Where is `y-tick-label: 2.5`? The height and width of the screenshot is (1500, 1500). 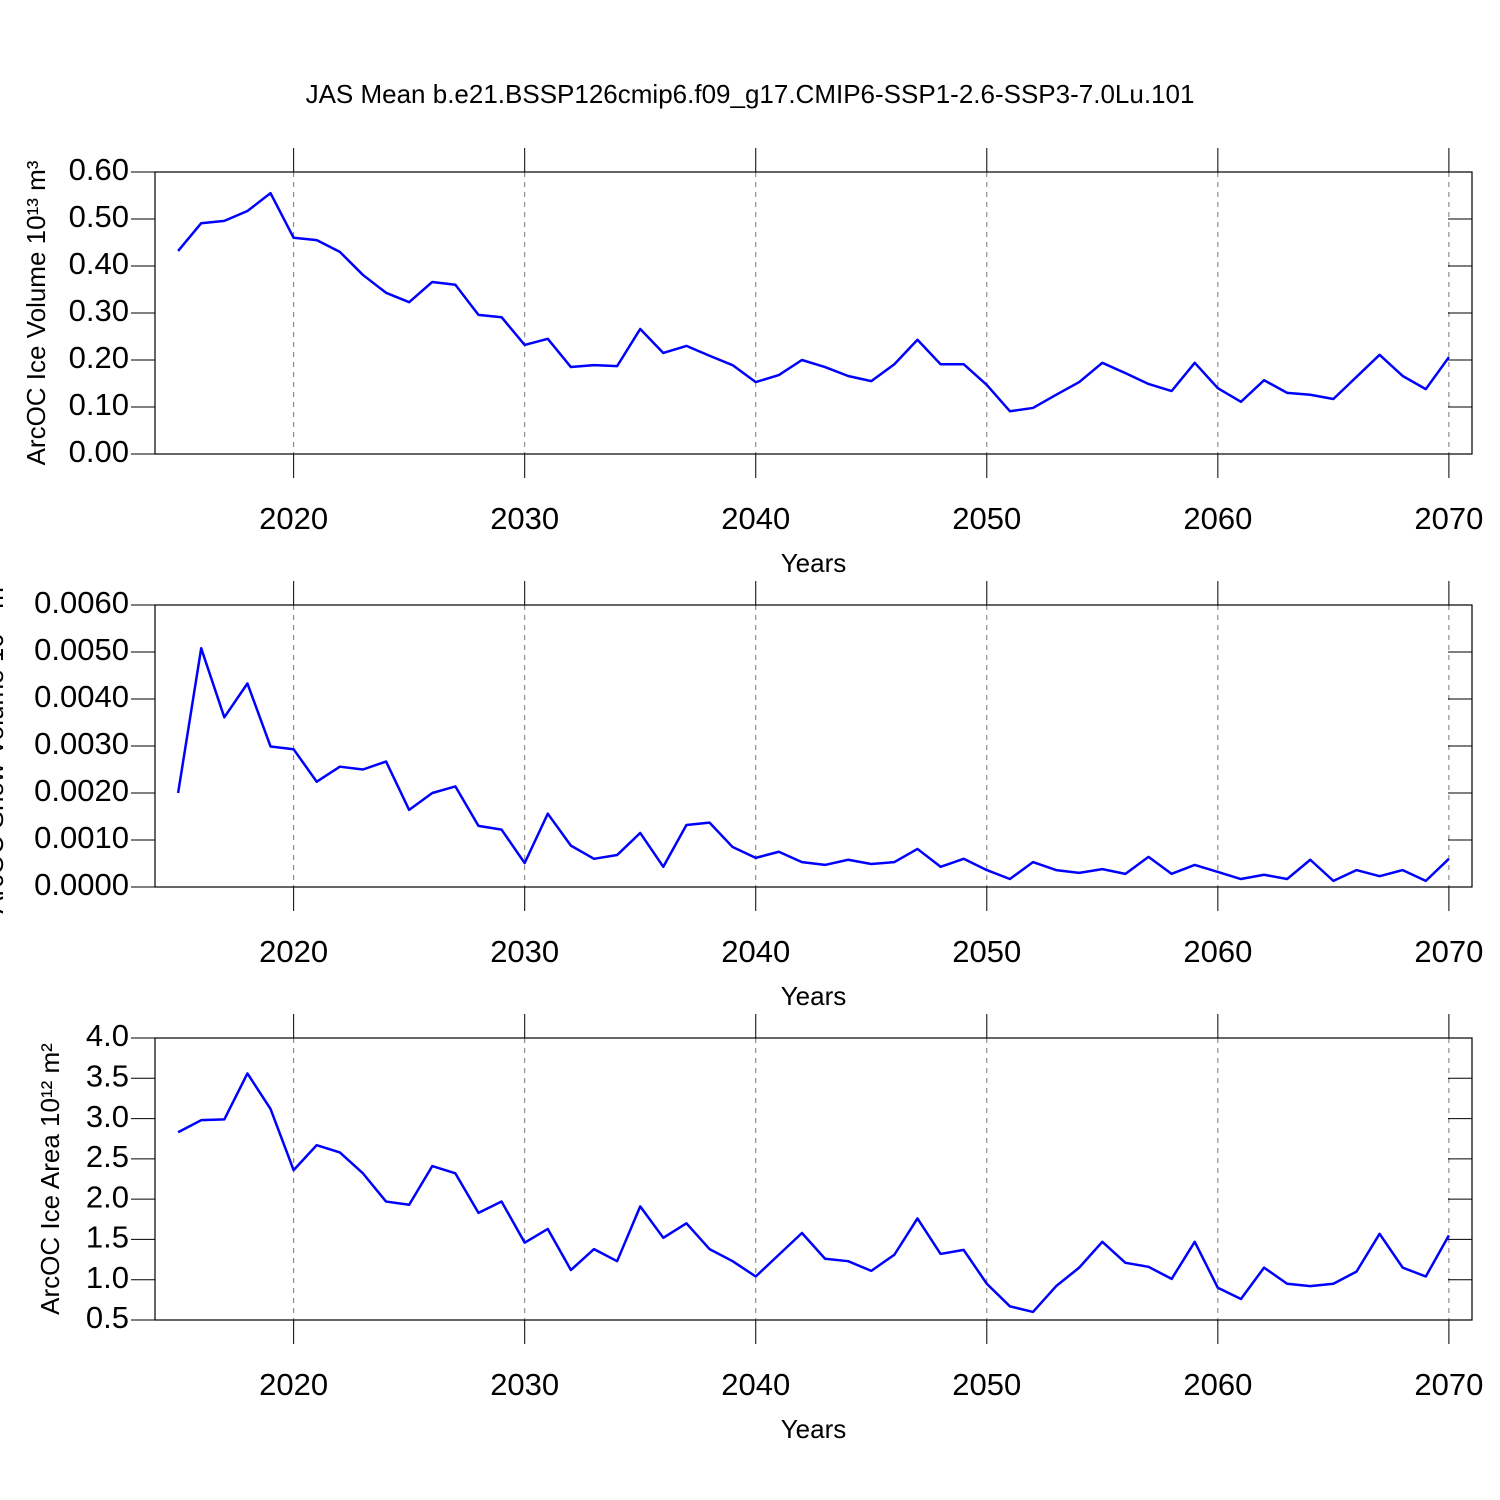
y-tick-label: 2.5 is located at coordinates (107, 1156).